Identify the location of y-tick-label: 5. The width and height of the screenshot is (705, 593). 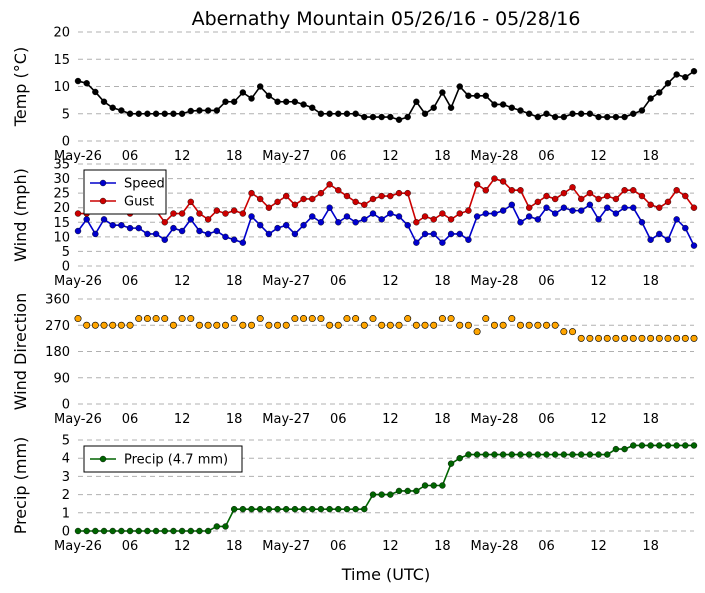
(66, 114).